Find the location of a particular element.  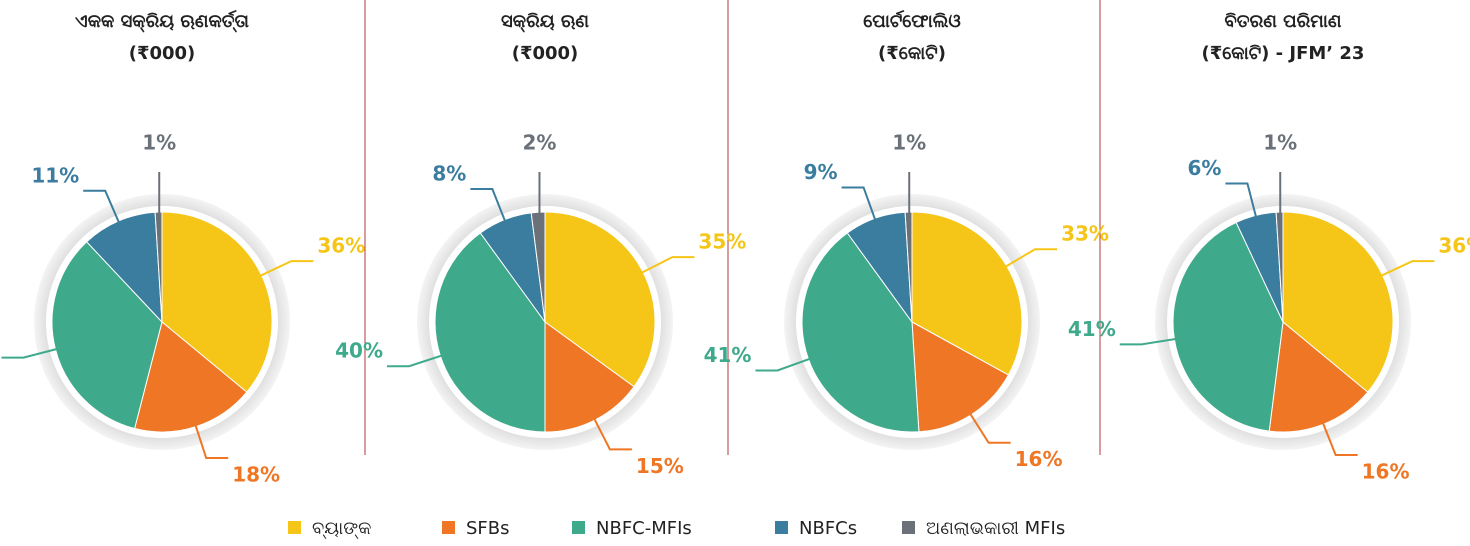

value-label: 35% is located at coordinates (722, 242).